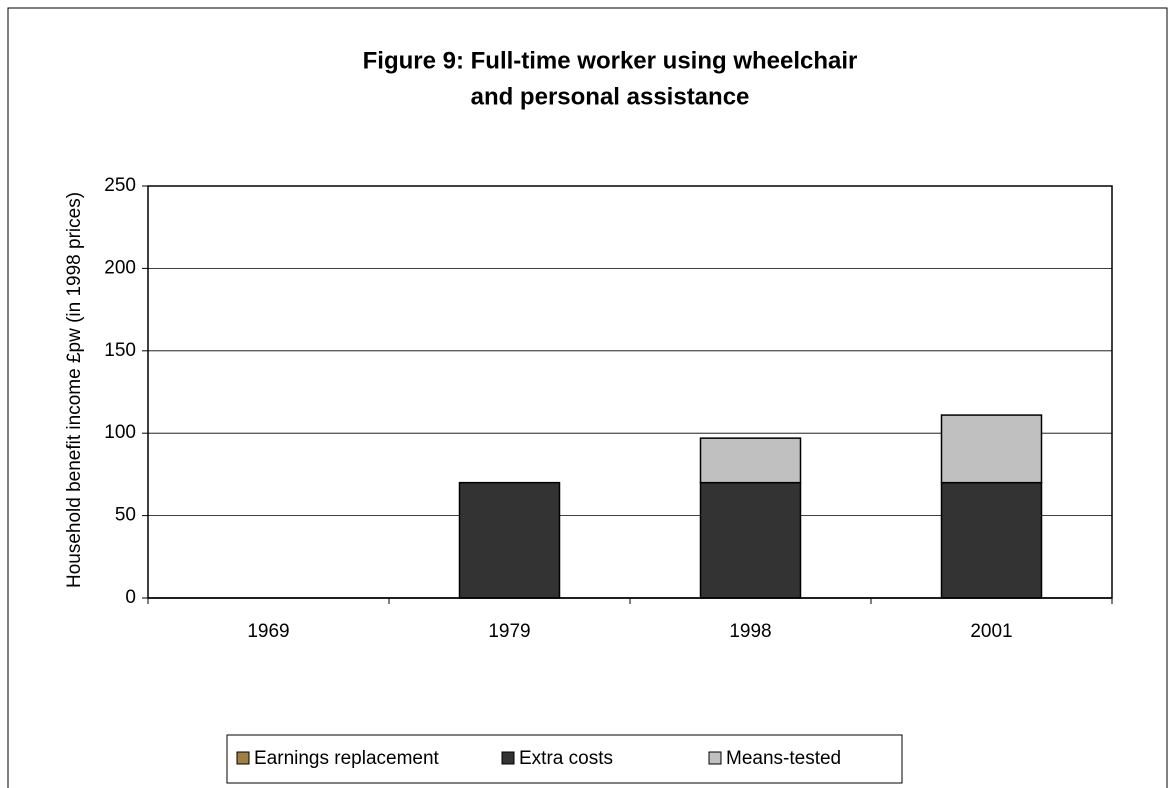 The width and height of the screenshot is (1175, 788). What do you see at coordinates (991, 631) in the screenshot?
I see `x-tick-label: 2001` at bounding box center [991, 631].